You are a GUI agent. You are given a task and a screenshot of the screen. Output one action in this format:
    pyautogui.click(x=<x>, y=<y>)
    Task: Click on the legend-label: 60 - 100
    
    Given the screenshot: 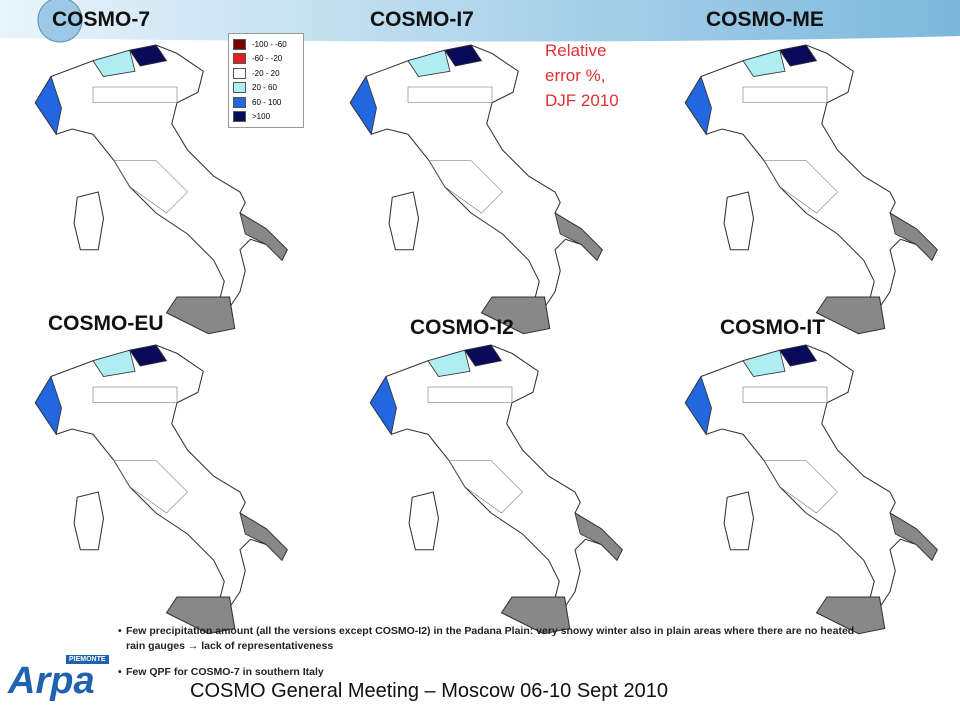 What is the action you would take?
    pyautogui.click(x=267, y=102)
    